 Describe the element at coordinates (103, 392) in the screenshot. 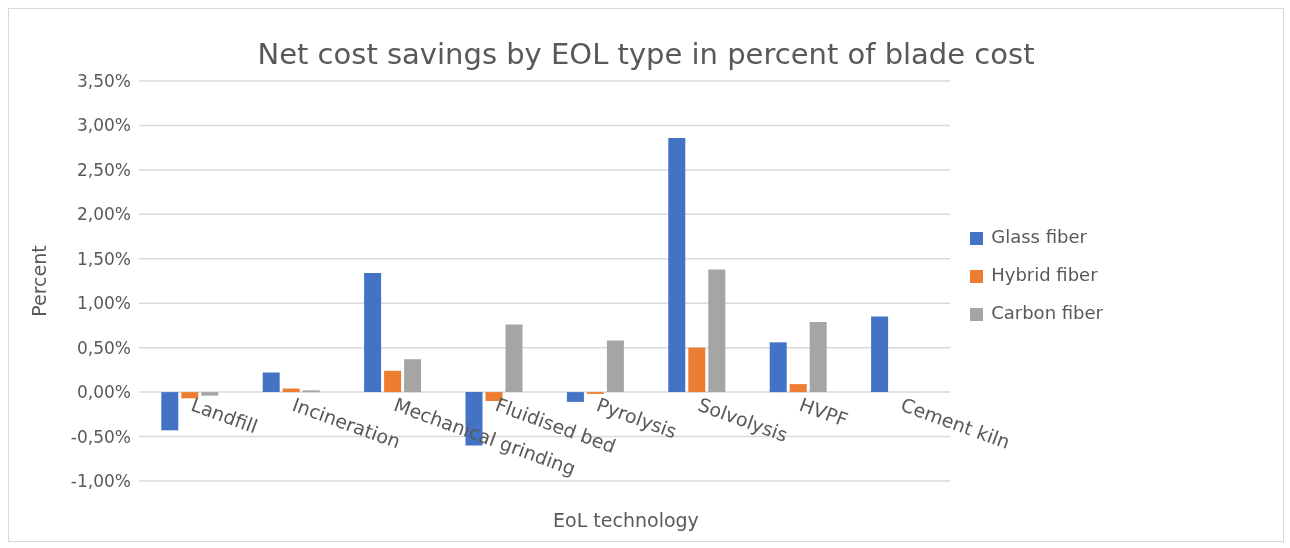

I see `y-tick-label: 0,00%` at that location.